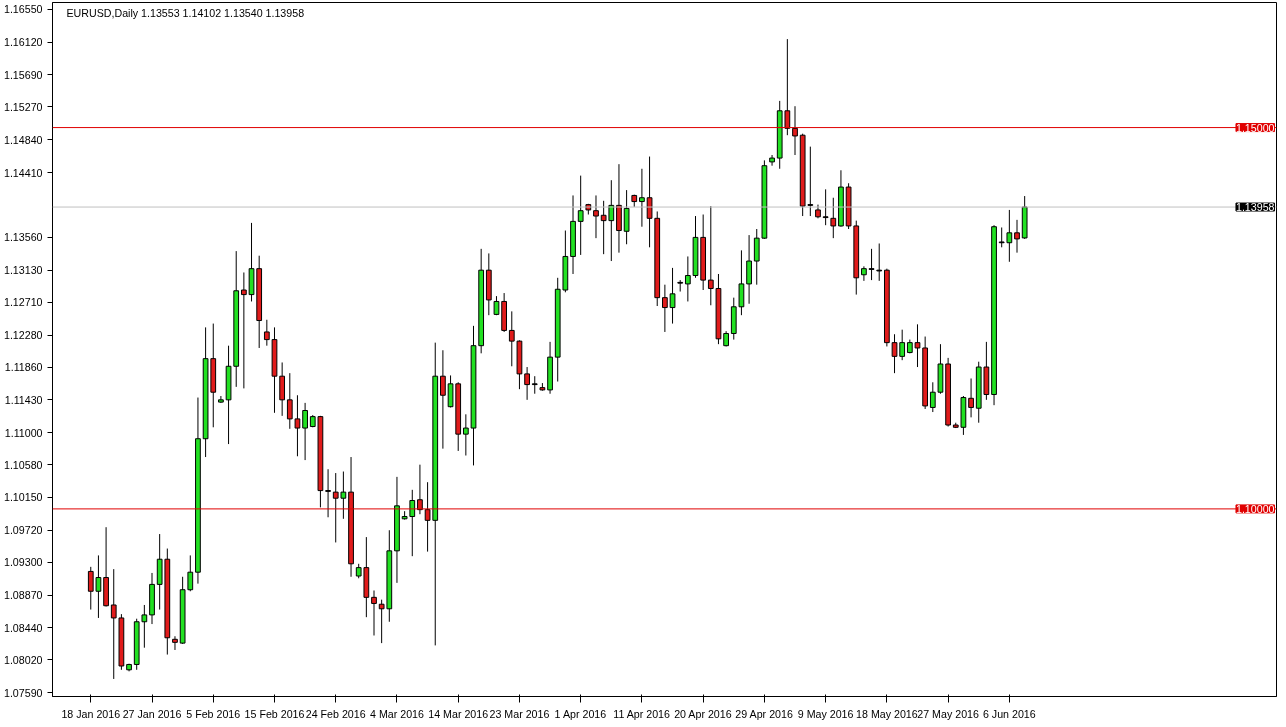 The width and height of the screenshot is (1286, 727). What do you see at coordinates (23, 139) in the screenshot?
I see `y-tick-label: 1.14840` at bounding box center [23, 139].